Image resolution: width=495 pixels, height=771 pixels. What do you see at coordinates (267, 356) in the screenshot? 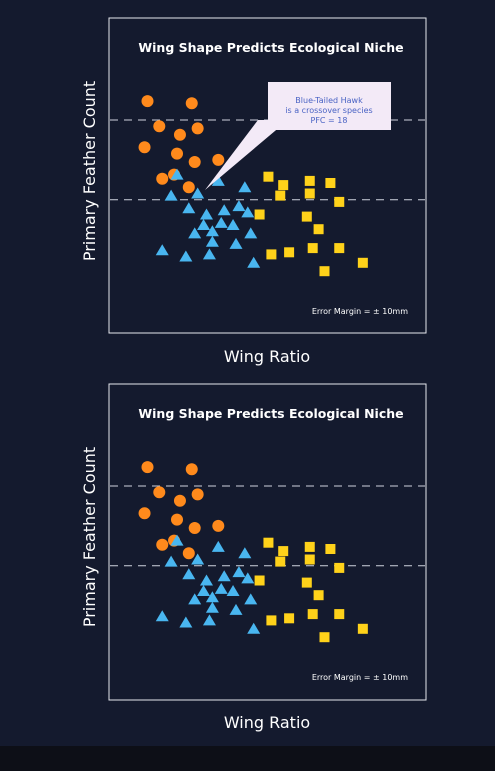
I see `x-axis-label: Wing Ratio` at bounding box center [267, 356].